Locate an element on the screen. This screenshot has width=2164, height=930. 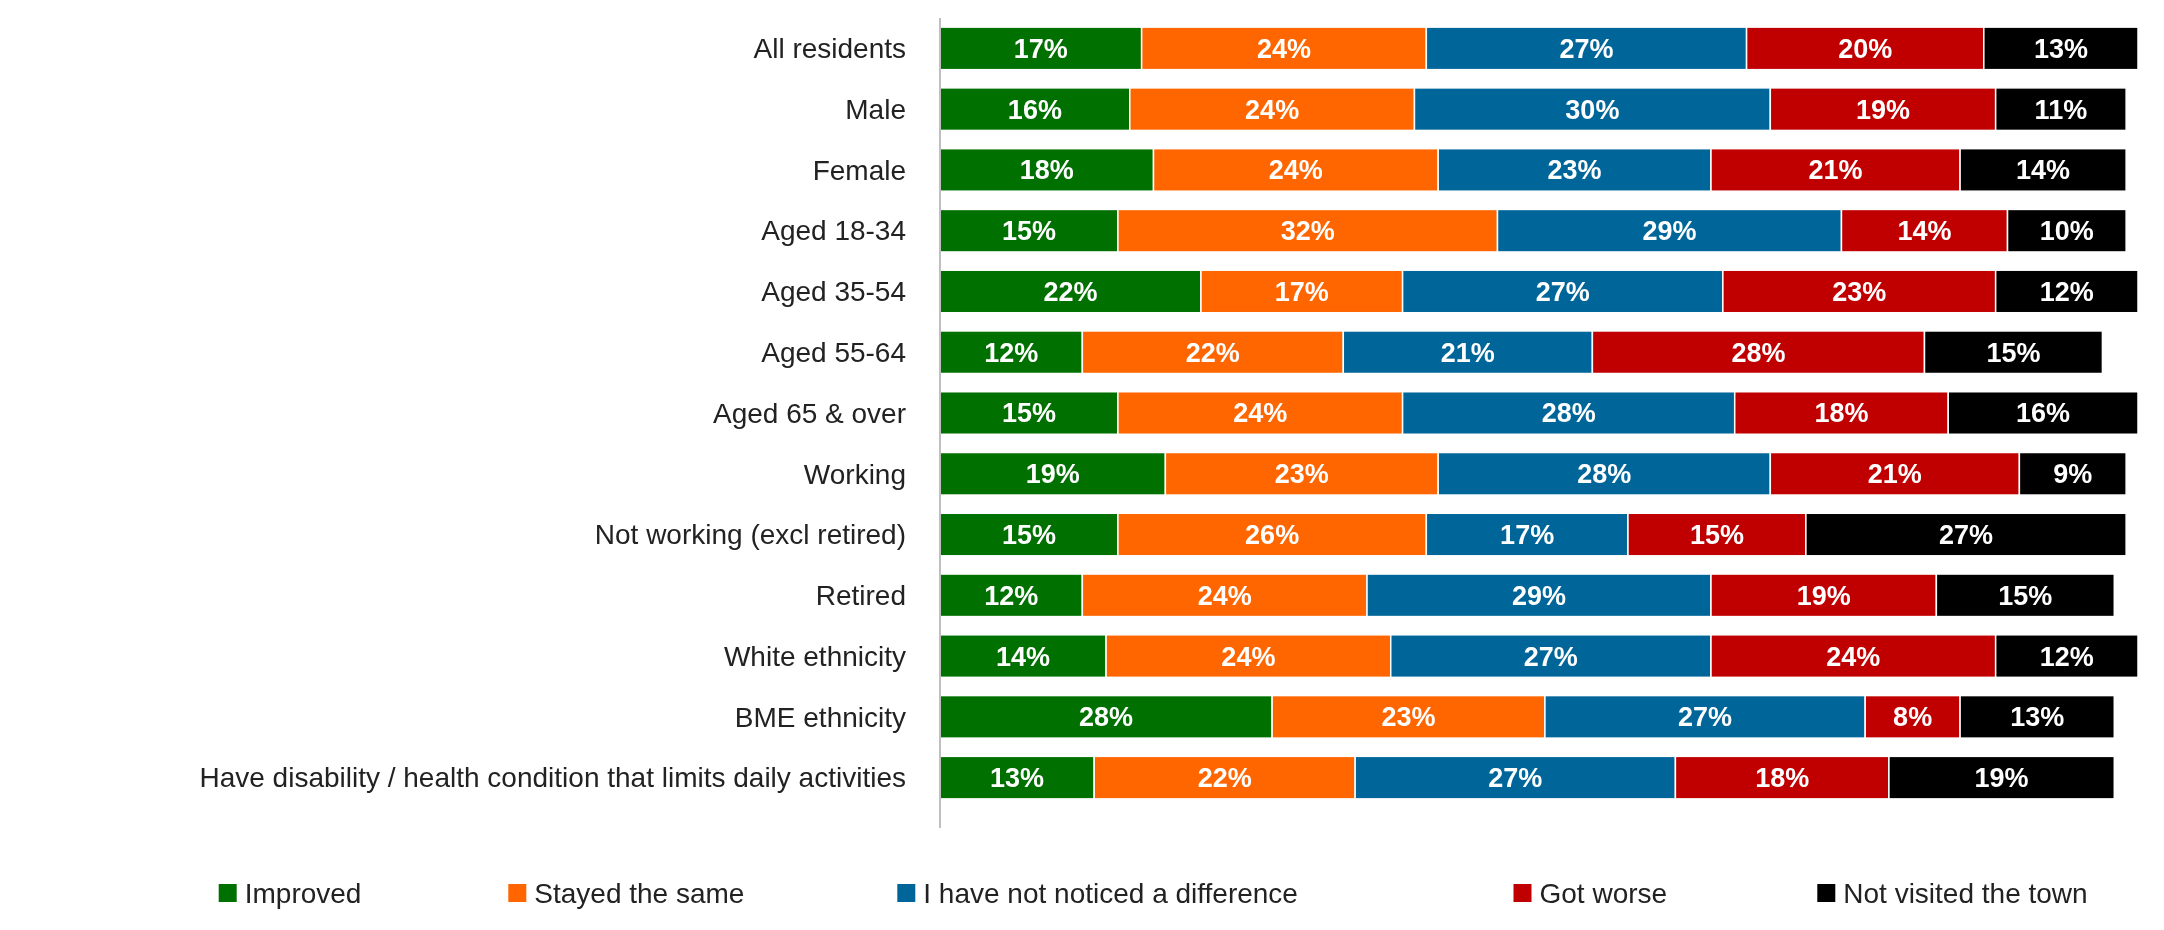
y-tick-label: White ethnicity is located at coordinates (814, 656).